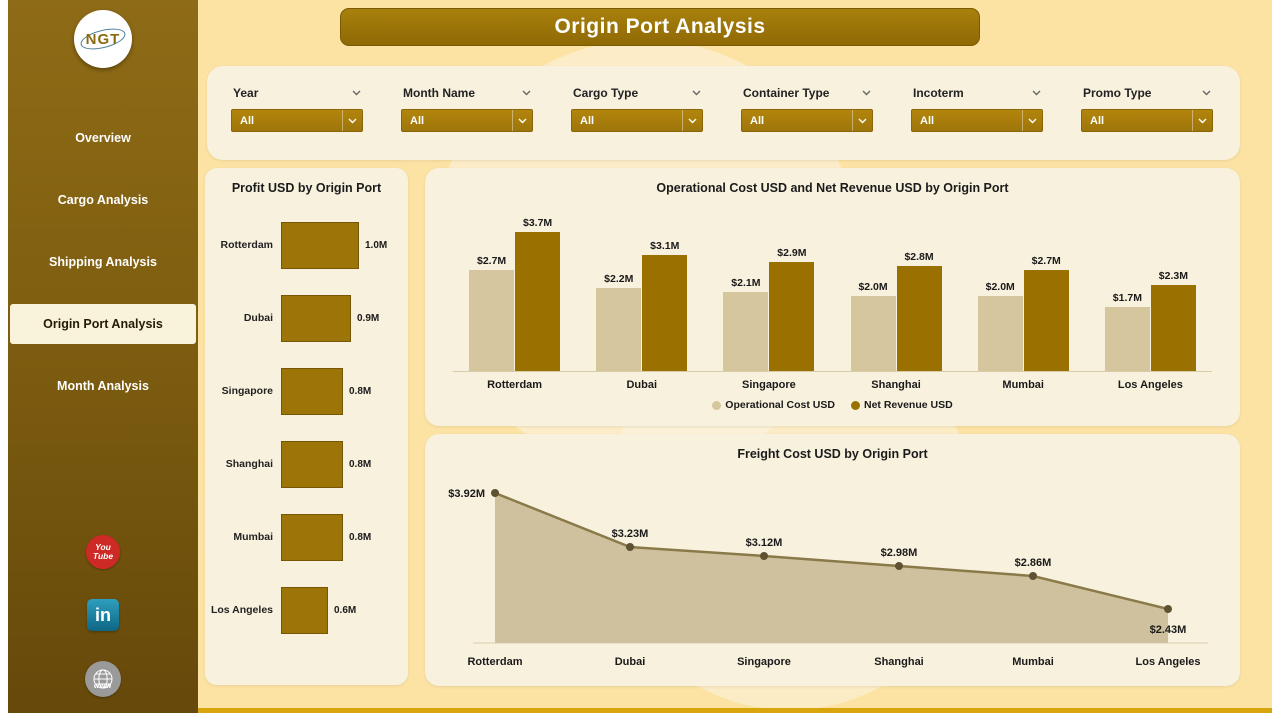 Image resolution: width=1272 pixels, height=720 pixels. I want to click on value-label: 0.9M, so click(368, 318).